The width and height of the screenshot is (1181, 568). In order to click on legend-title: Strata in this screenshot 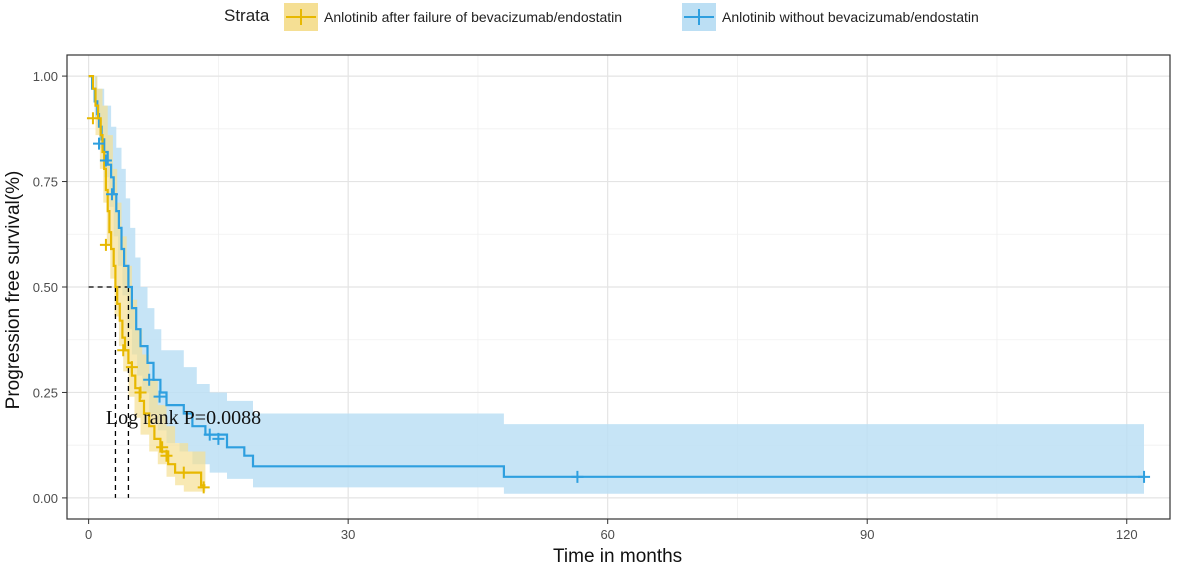, I will do `click(247, 15)`.